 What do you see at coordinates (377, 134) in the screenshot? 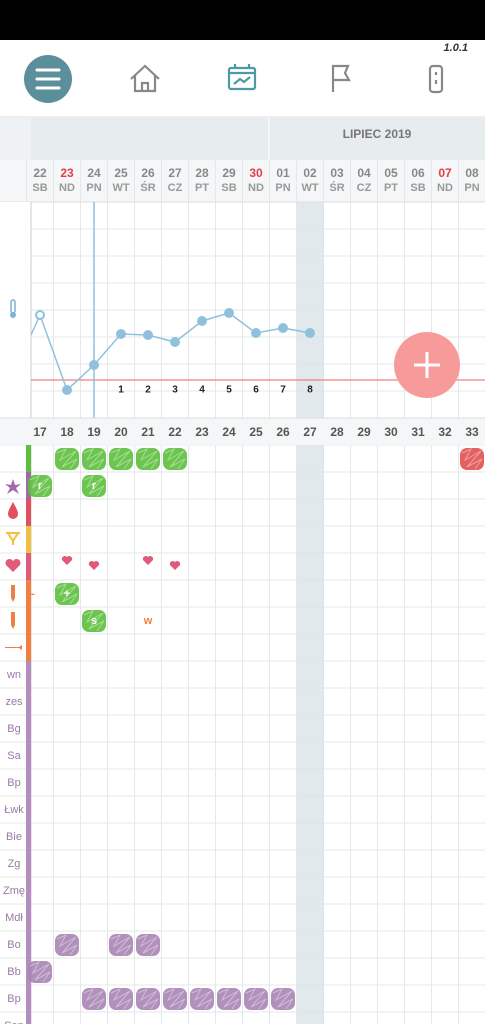
I see `month-label: LIPIEC 2019` at bounding box center [377, 134].